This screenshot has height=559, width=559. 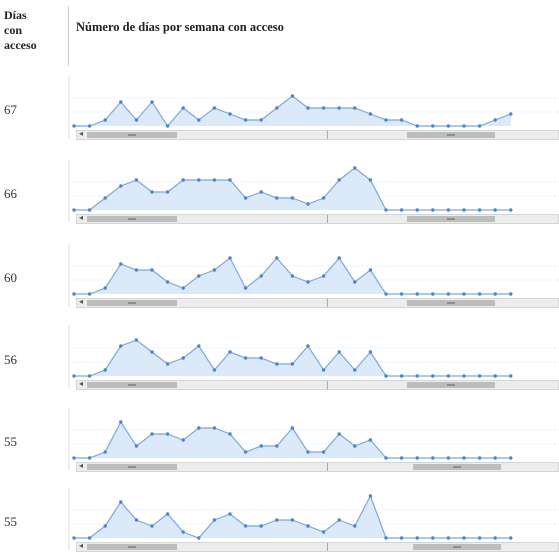 What do you see at coordinates (10, 359) in the screenshot?
I see `row-label: 56` at bounding box center [10, 359].